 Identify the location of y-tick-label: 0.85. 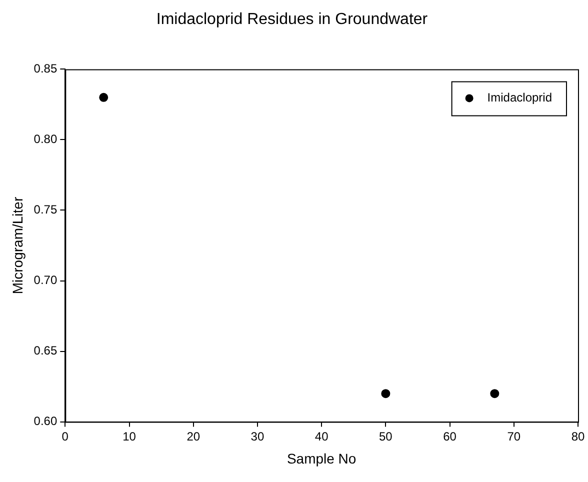
(46, 69).